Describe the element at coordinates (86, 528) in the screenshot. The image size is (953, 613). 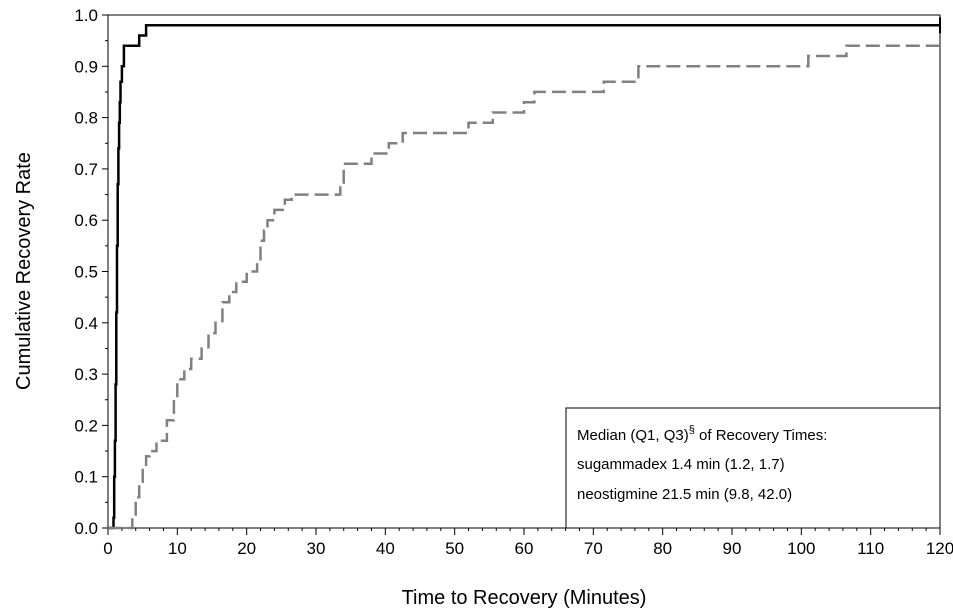
I see `y-tick-label: 0.0` at that location.